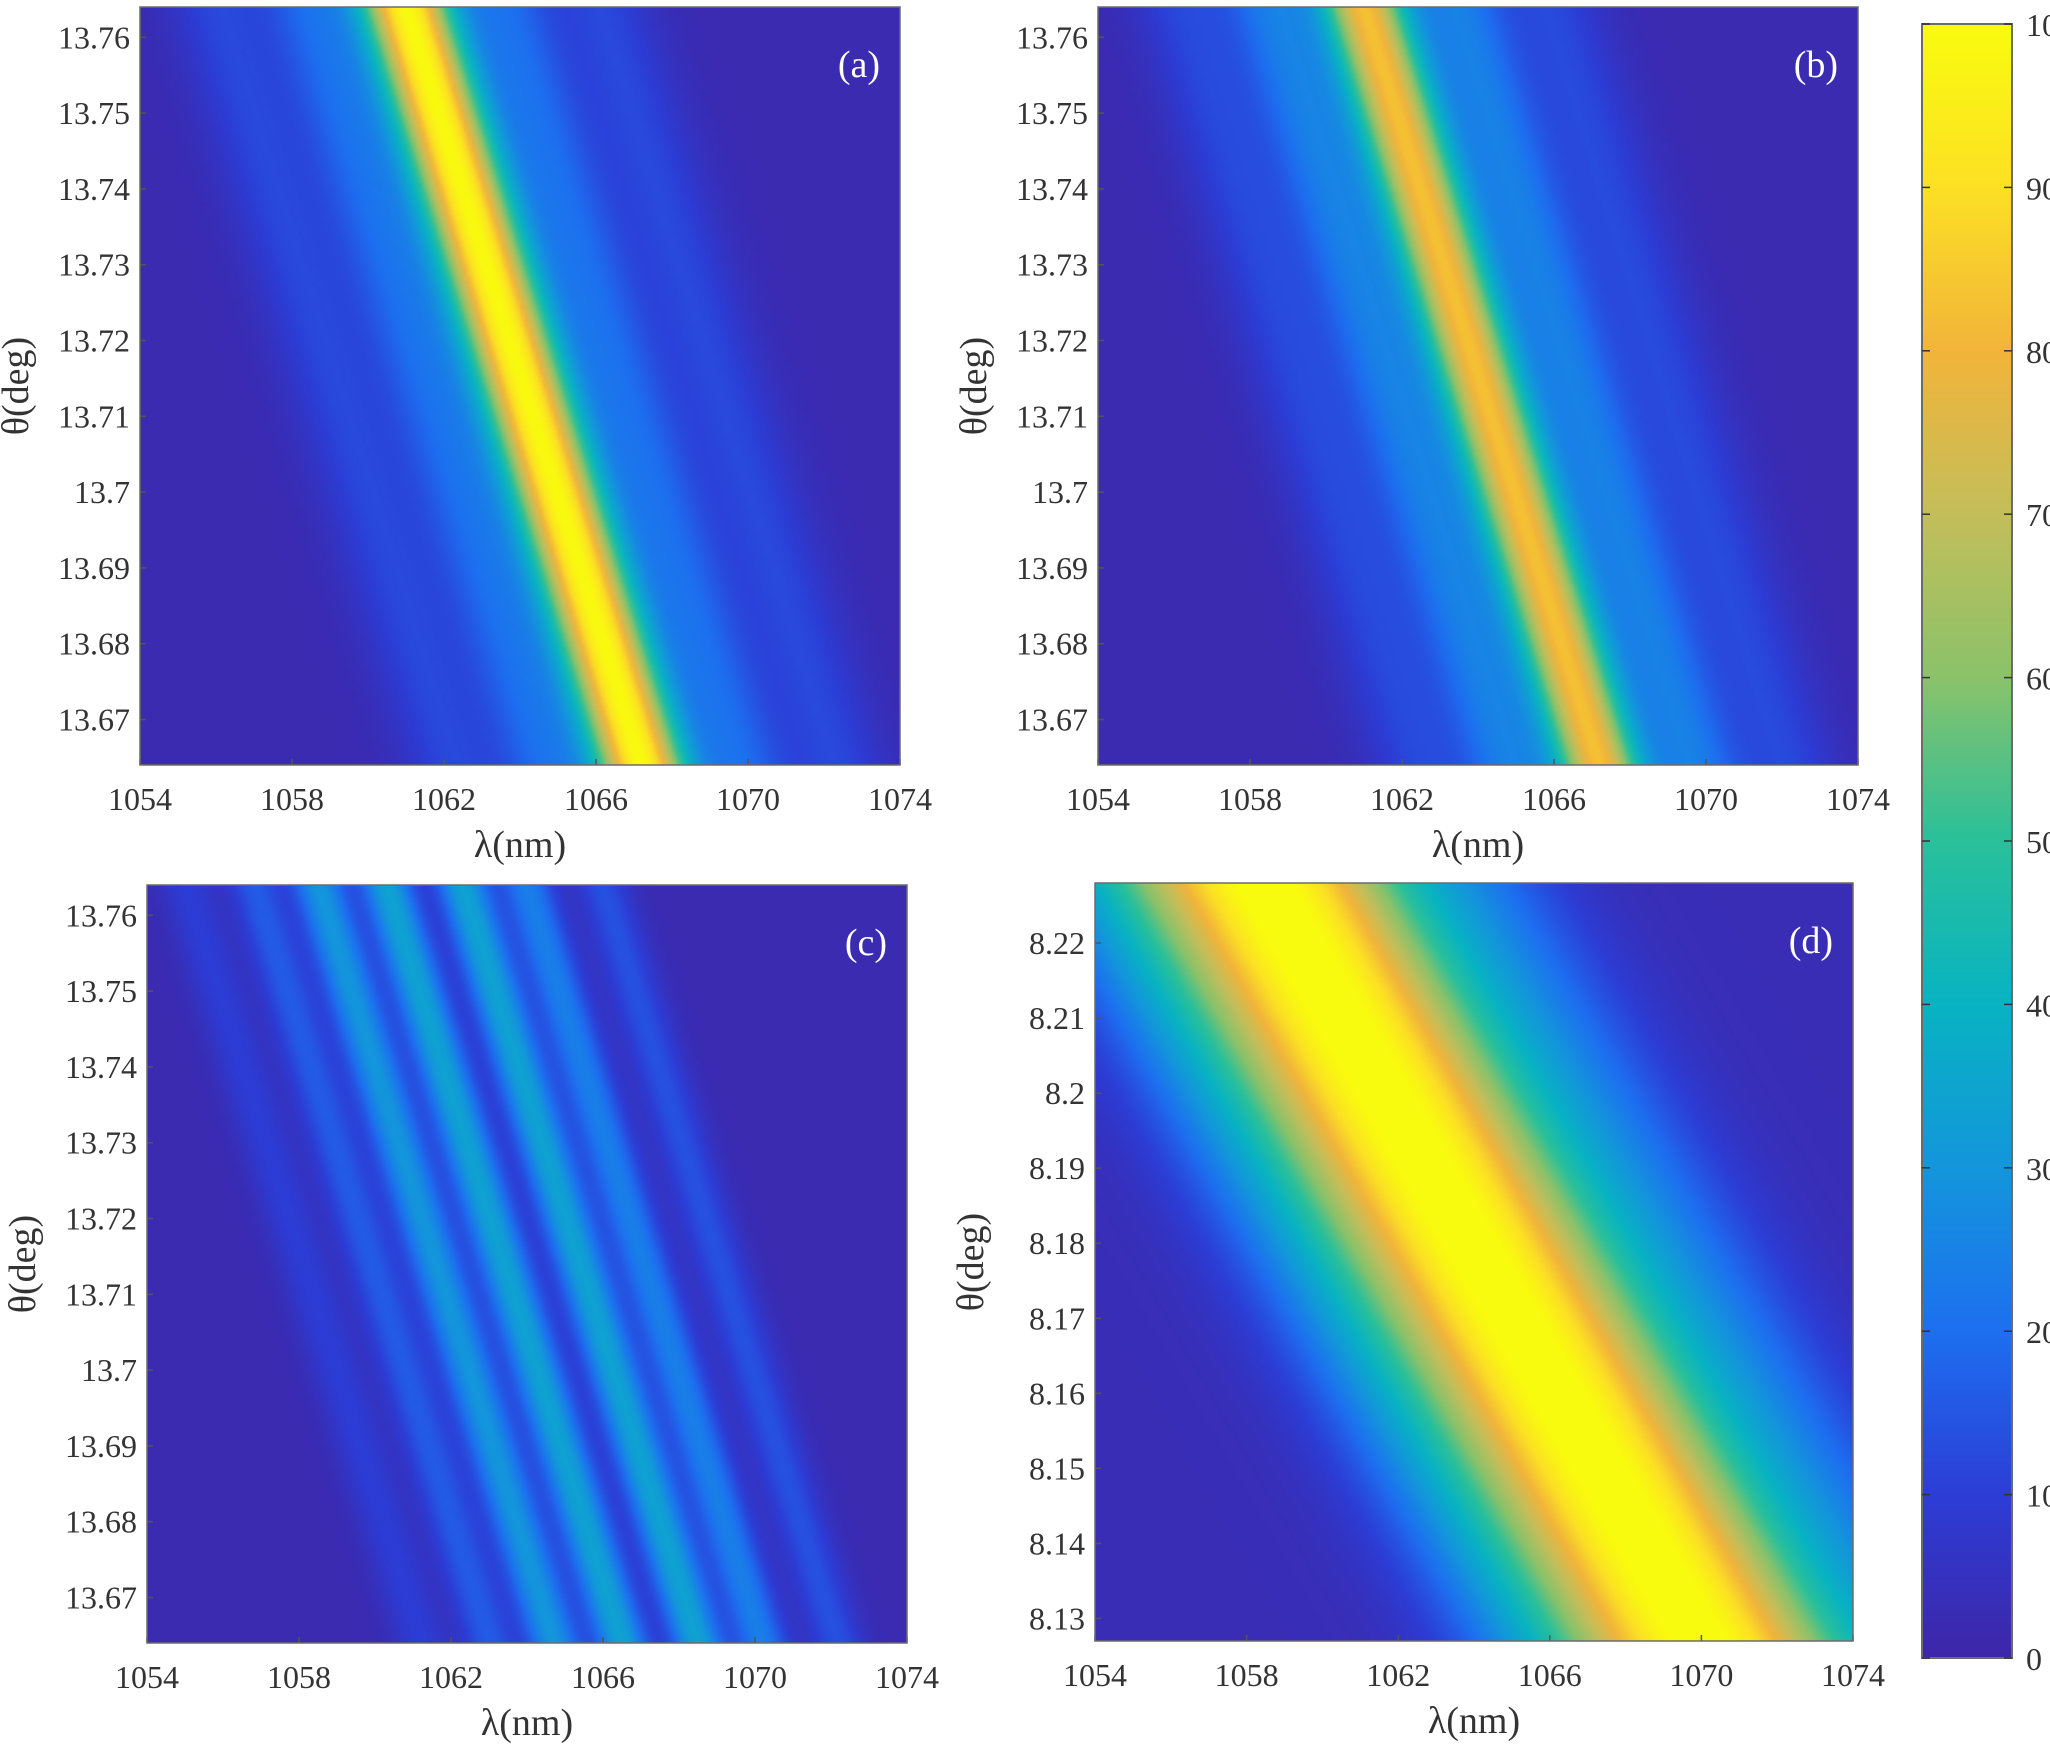  I want to click on colorbar-tick-label: 60, so click(2038, 679).